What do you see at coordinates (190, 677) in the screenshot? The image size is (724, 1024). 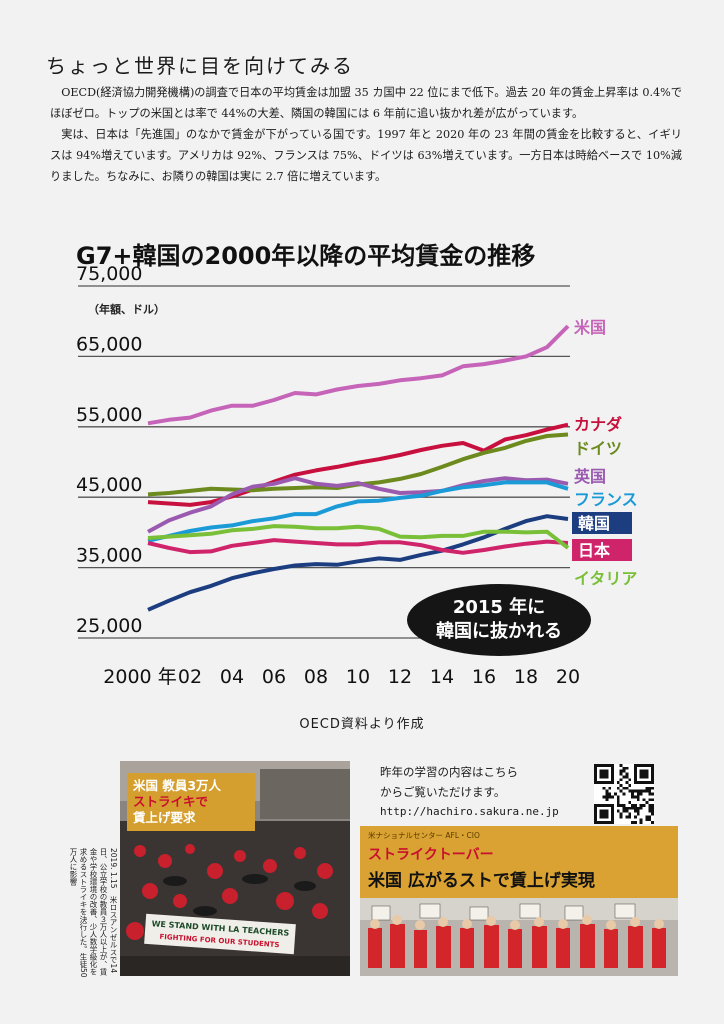 I see `x-tick-label: 02` at bounding box center [190, 677].